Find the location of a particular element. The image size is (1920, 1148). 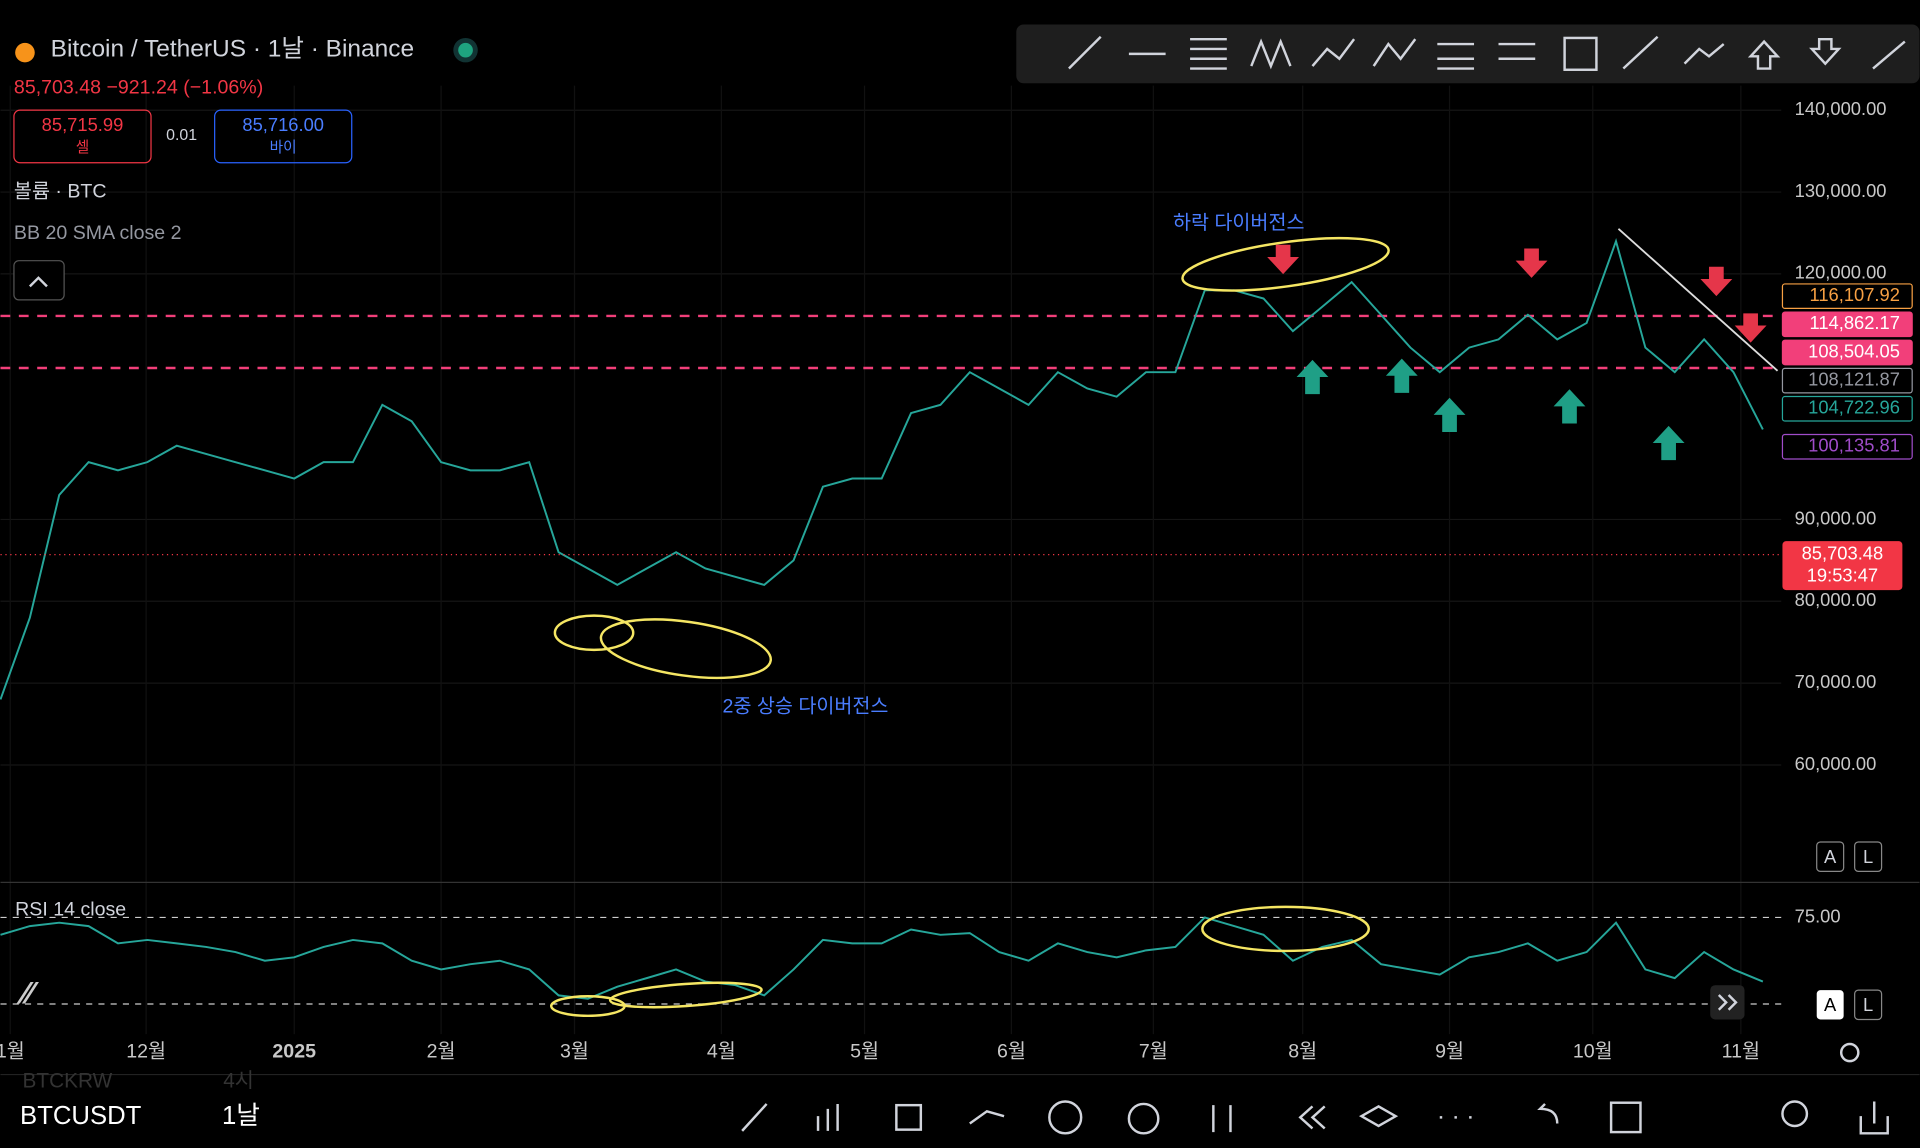

settings-icon is located at coordinates (1849, 1052).